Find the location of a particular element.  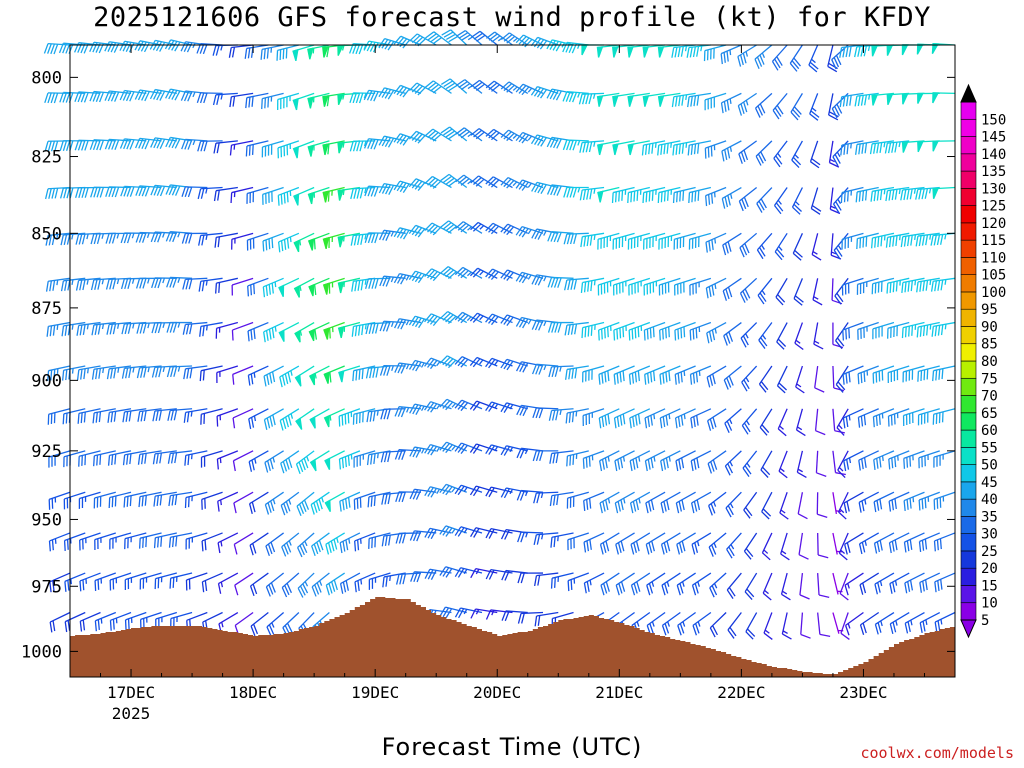

y-tick-label: 850 is located at coordinates (46, 234).